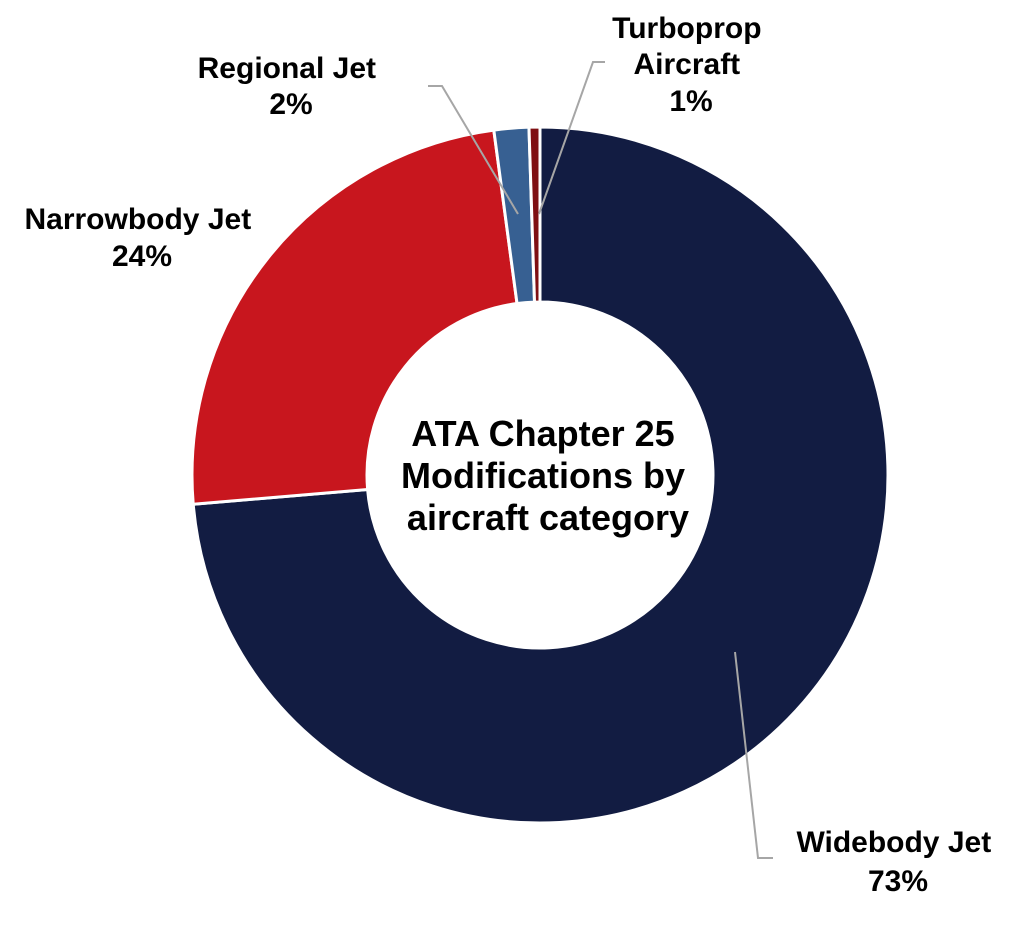 Image resolution: width=1024 pixels, height=925 pixels. Describe the element at coordinates (142, 256) in the screenshot. I see `label-narrowbody-jet-percent: 24%` at that location.